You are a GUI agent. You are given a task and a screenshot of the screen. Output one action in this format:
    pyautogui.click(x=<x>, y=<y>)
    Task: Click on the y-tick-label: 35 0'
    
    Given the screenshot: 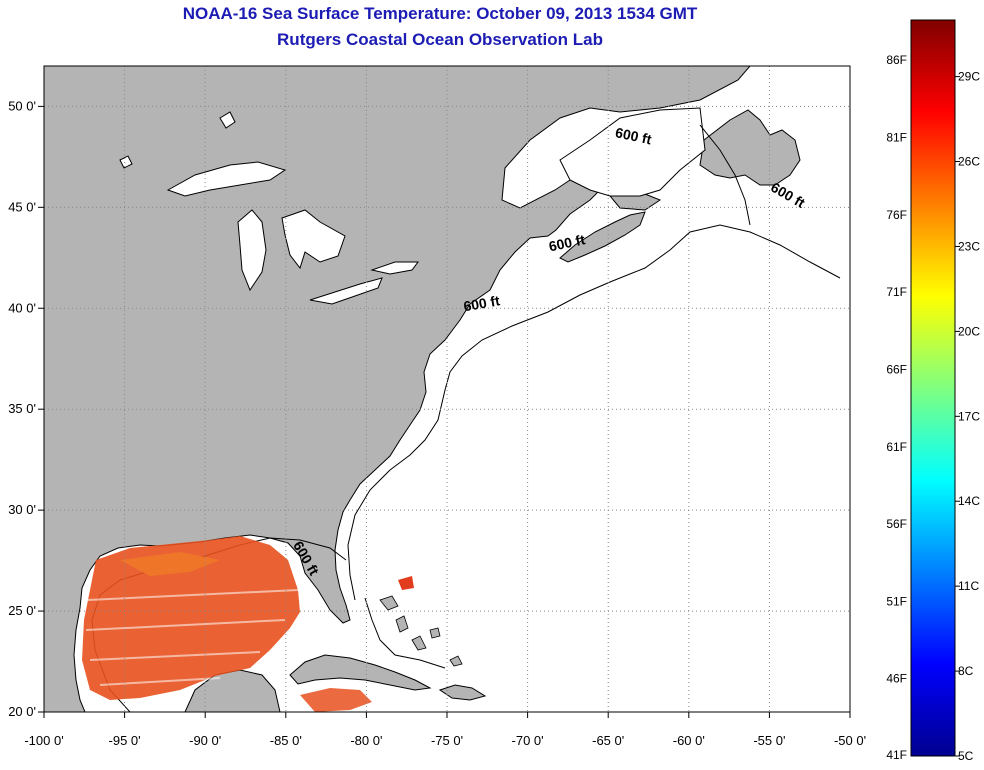 What is the action you would take?
    pyautogui.click(x=22, y=408)
    